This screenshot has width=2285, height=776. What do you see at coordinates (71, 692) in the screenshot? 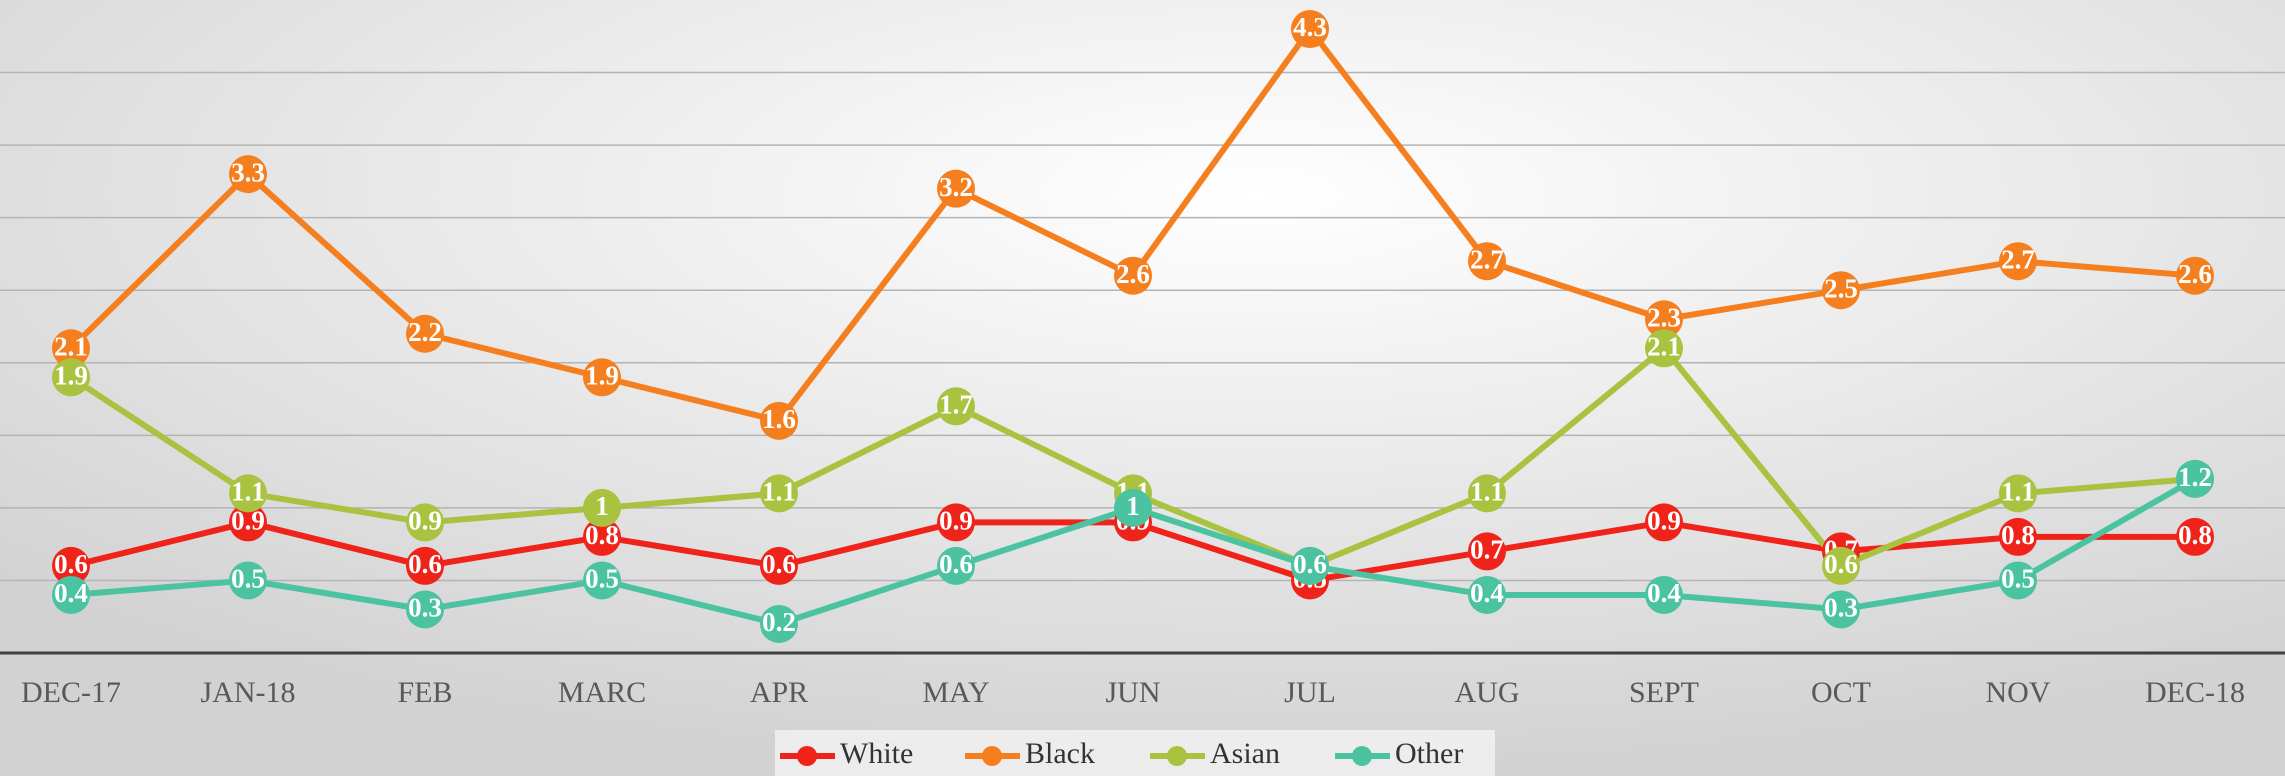
I see `x-tick-label: DEC-17` at bounding box center [71, 692].